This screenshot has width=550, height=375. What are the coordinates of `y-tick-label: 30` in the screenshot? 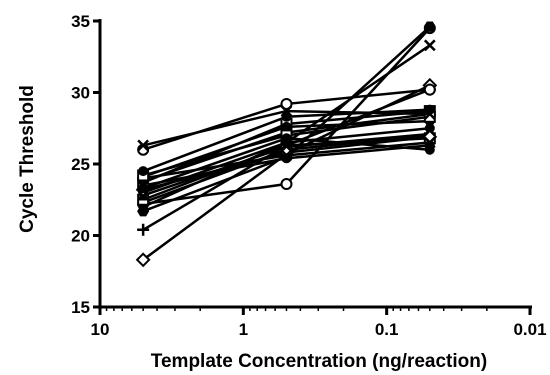 It's located at (80, 93).